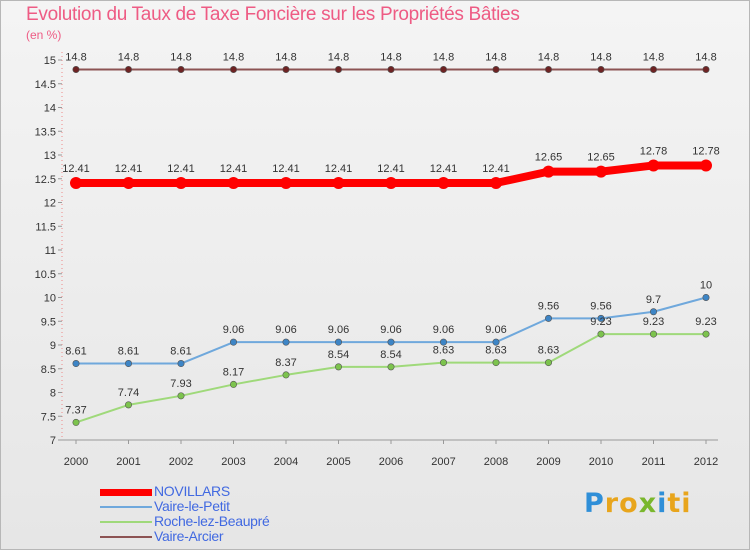  What do you see at coordinates (192, 491) in the screenshot?
I see `legend-label: NOVILLARS` at bounding box center [192, 491].